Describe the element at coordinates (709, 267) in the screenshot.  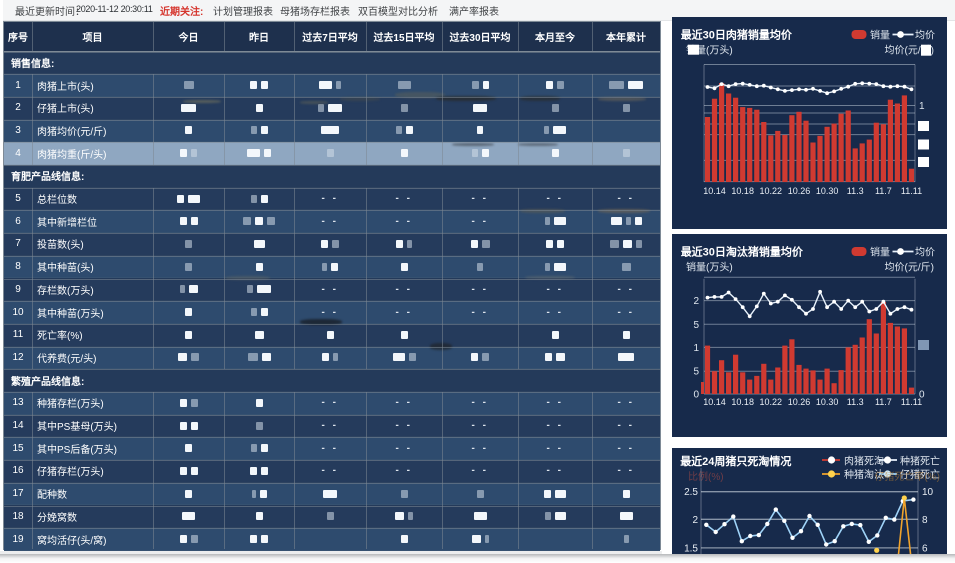
I see `svg-text: 销量(万头)` at that location.